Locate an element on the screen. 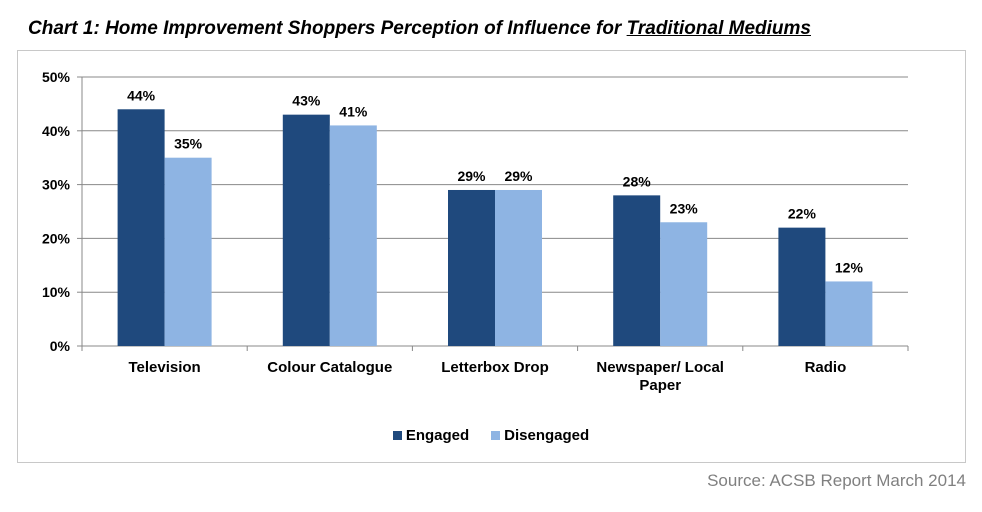  legend-label: Engaged is located at coordinates (437, 435).